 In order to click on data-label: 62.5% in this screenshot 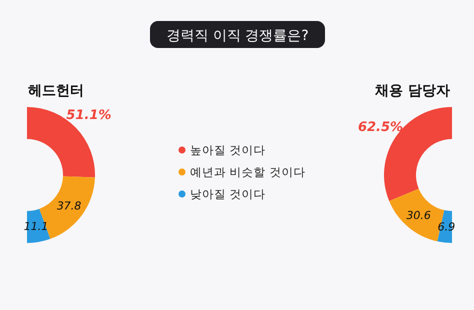, I will do `click(381, 128)`.